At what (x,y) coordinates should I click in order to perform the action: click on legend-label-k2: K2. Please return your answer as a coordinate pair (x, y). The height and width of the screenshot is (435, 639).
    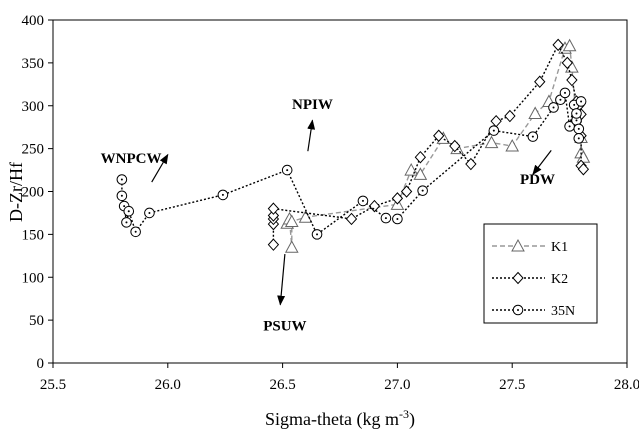
    Looking at the image, I should click on (559, 279).